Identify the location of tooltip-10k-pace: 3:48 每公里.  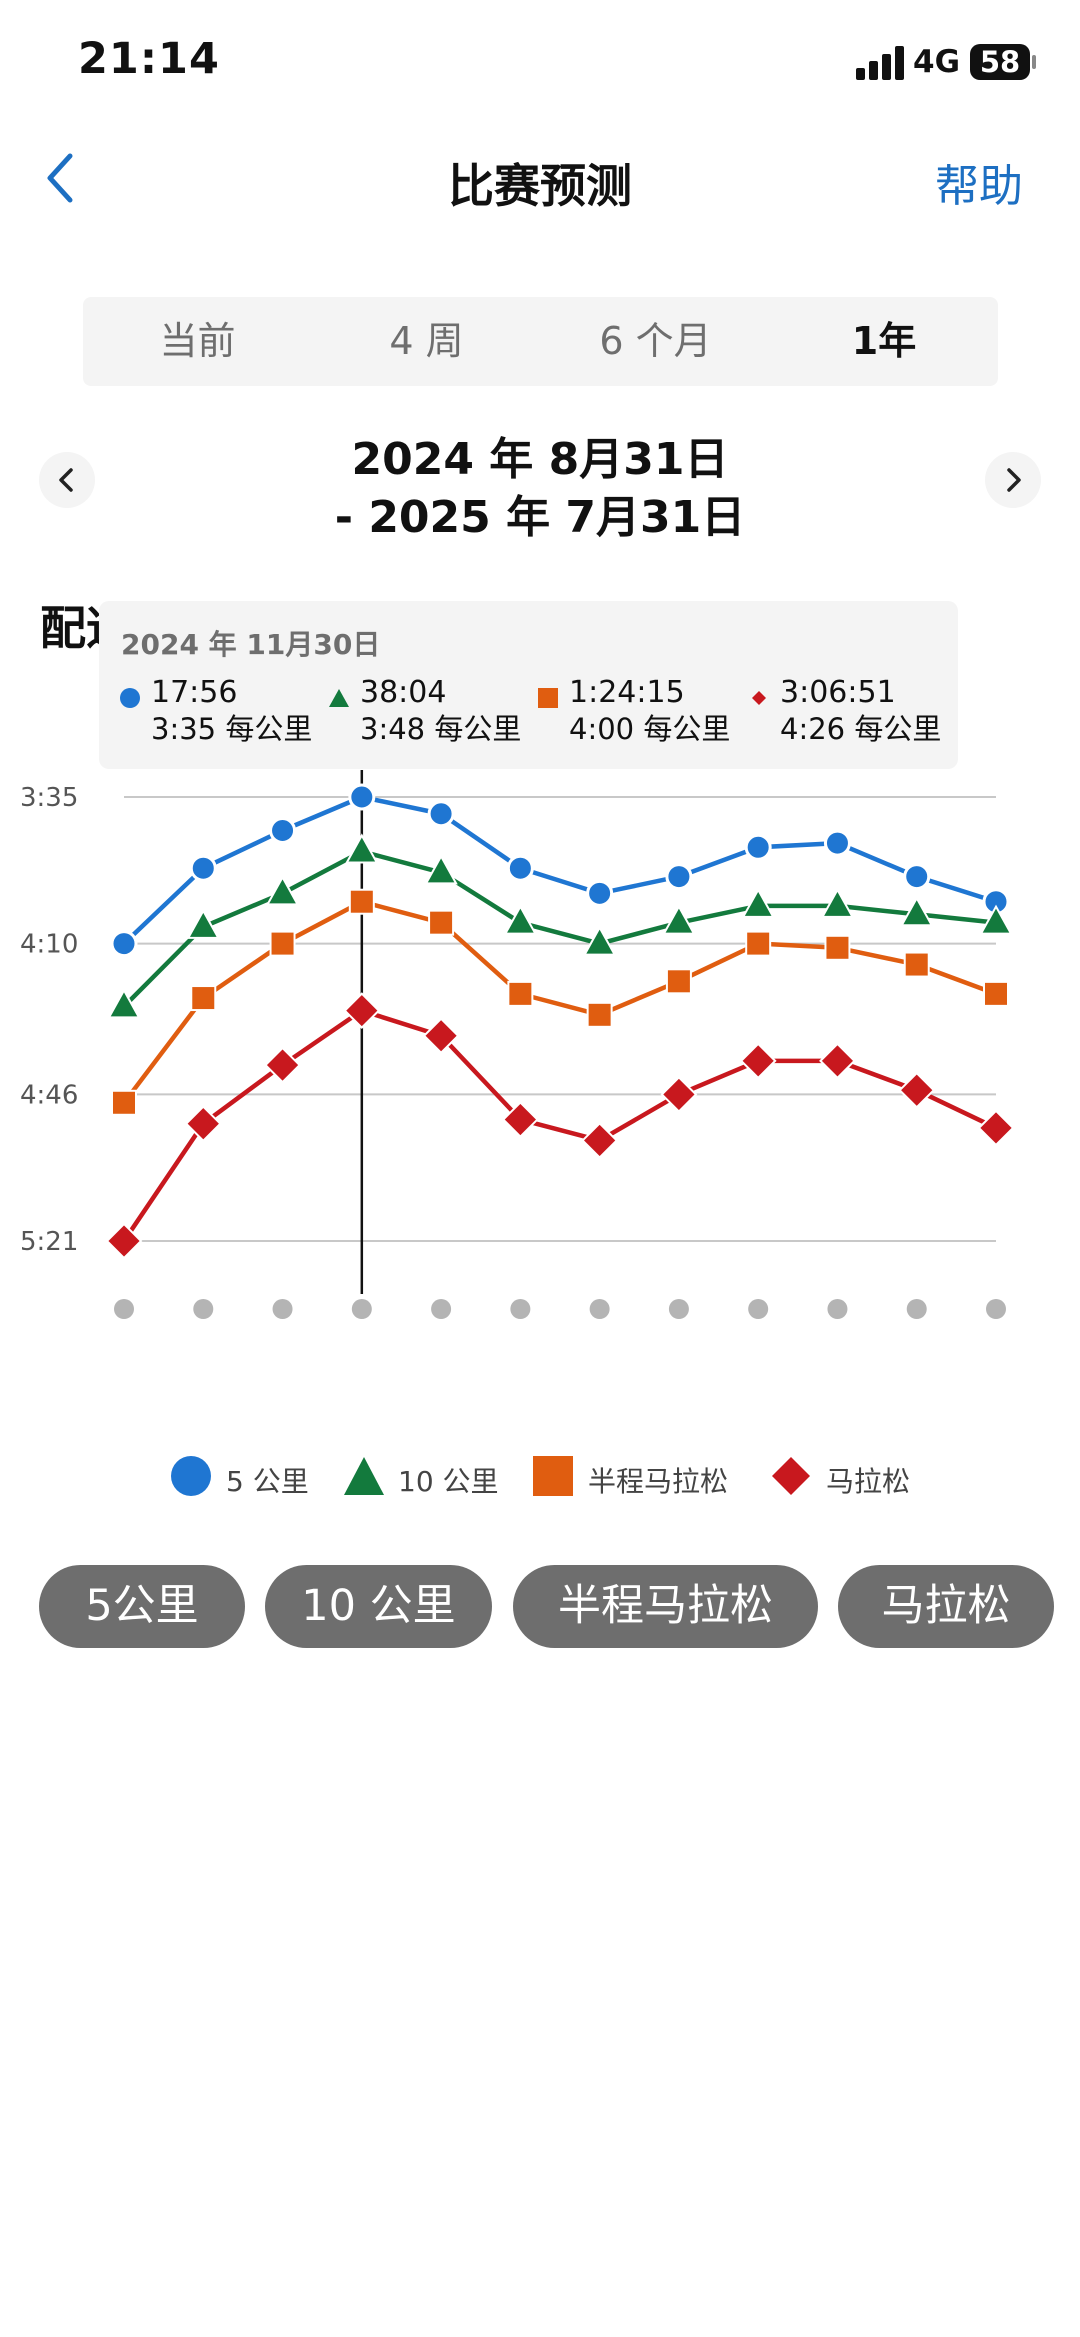
(441, 729).